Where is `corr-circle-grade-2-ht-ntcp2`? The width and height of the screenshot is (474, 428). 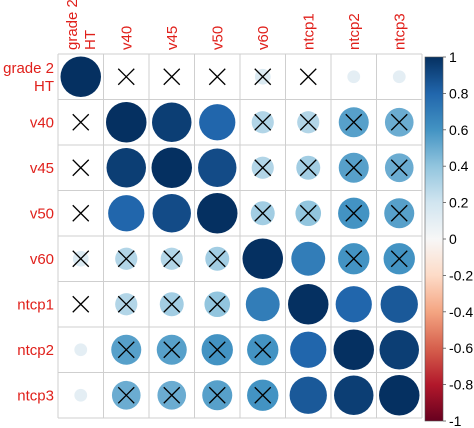 corr-circle-grade-2-ht-ntcp2 is located at coordinates (354, 77).